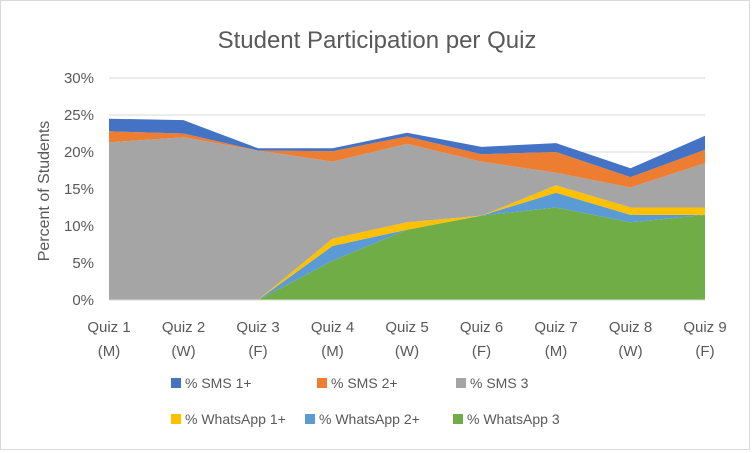 The height and width of the screenshot is (453, 752). Describe the element at coordinates (406, 327) in the screenshot. I see `x-tick-label: Quiz 5` at that location.